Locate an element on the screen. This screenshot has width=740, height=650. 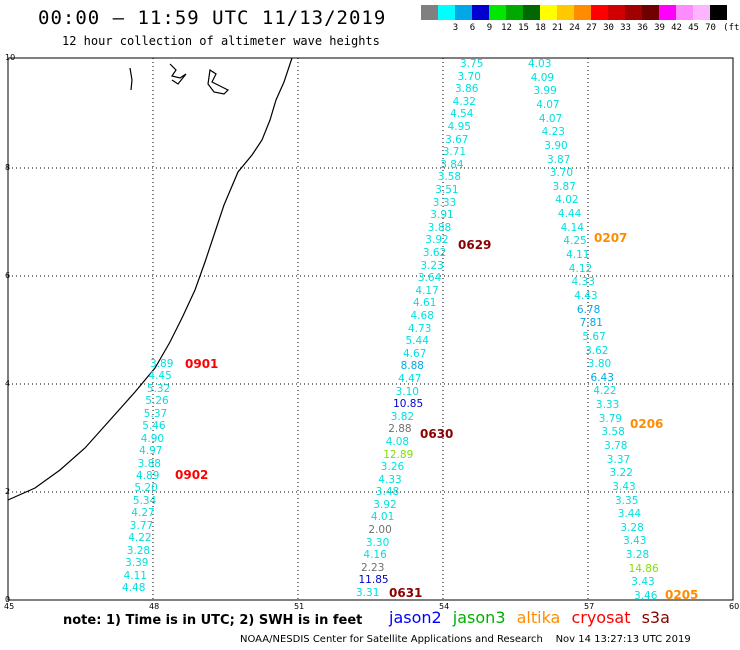
wave-height-value: 5.67 is located at coordinates (594, 336).